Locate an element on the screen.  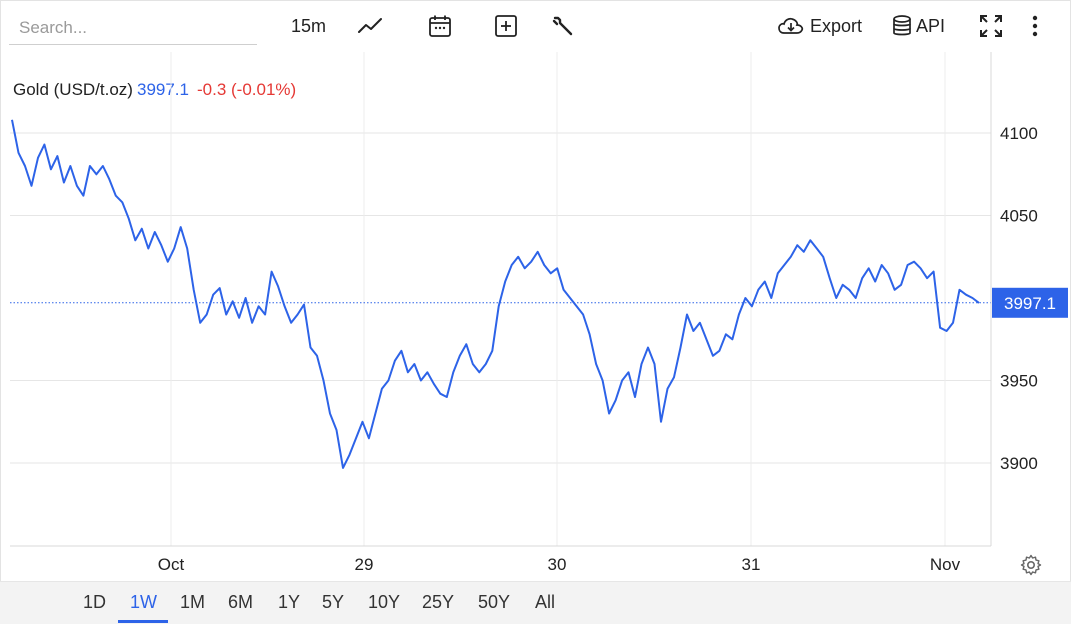
settings-gear-icon is located at coordinates (1031, 565).